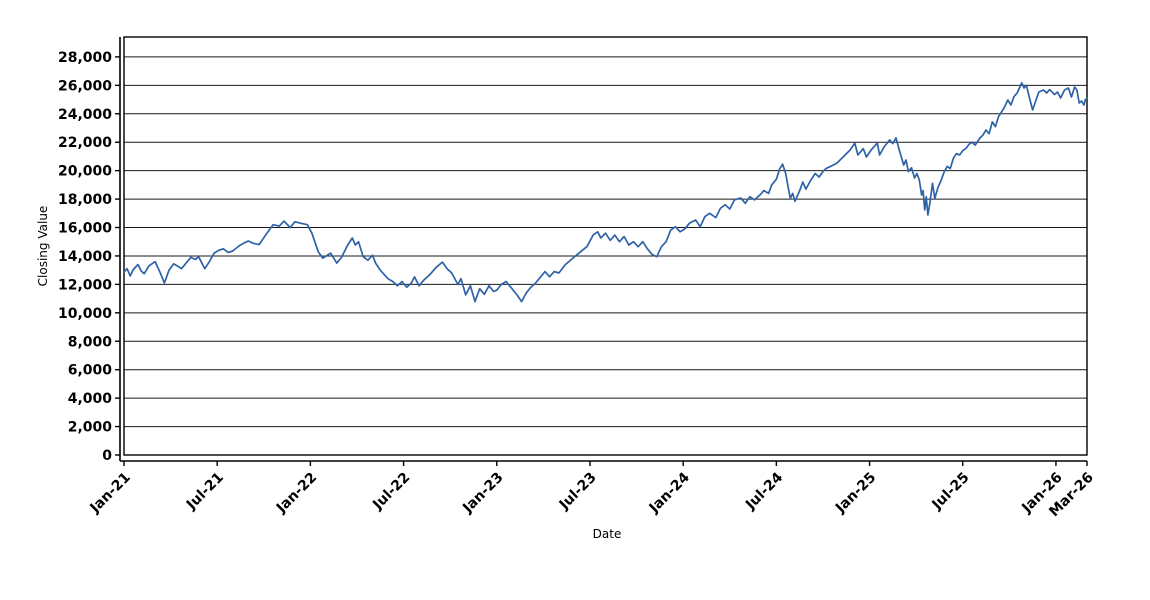 The height and width of the screenshot is (600, 1150). Describe the element at coordinates (110, 493) in the screenshot. I see `x-tick-label: Jan-21` at that location.